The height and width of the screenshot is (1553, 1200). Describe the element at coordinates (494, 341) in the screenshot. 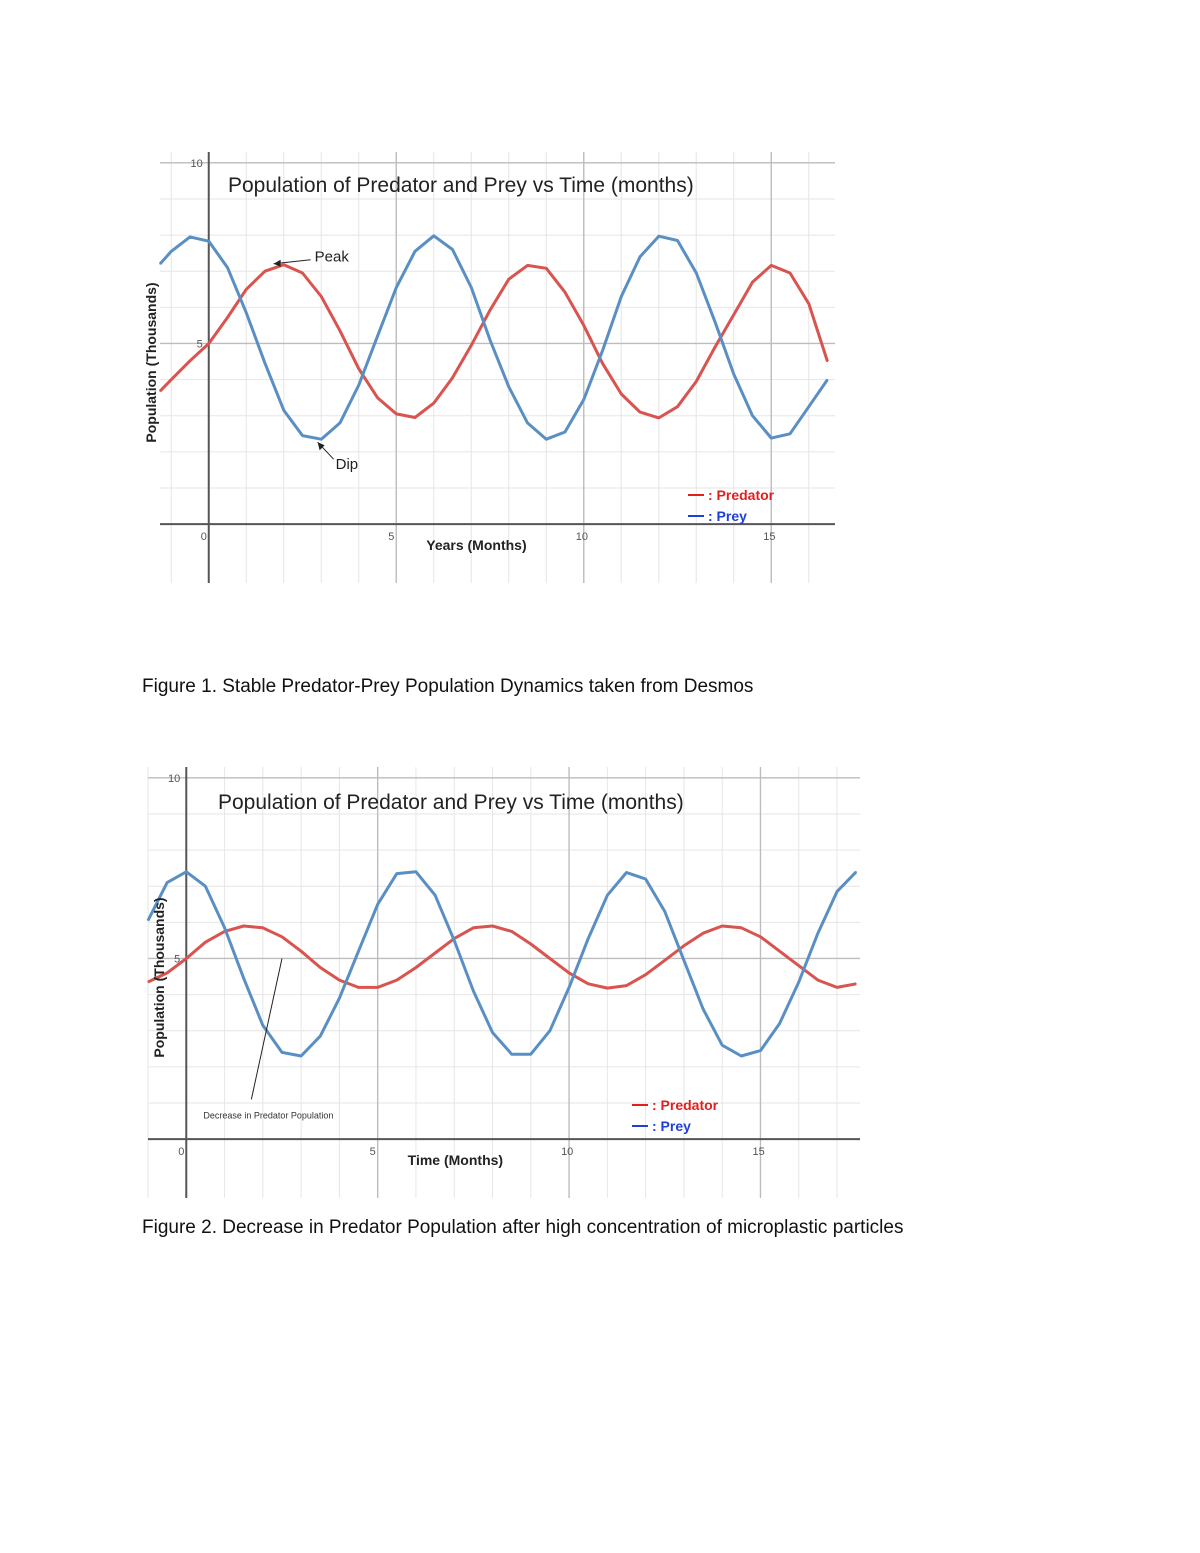

I see `series-points-predator` at that location.